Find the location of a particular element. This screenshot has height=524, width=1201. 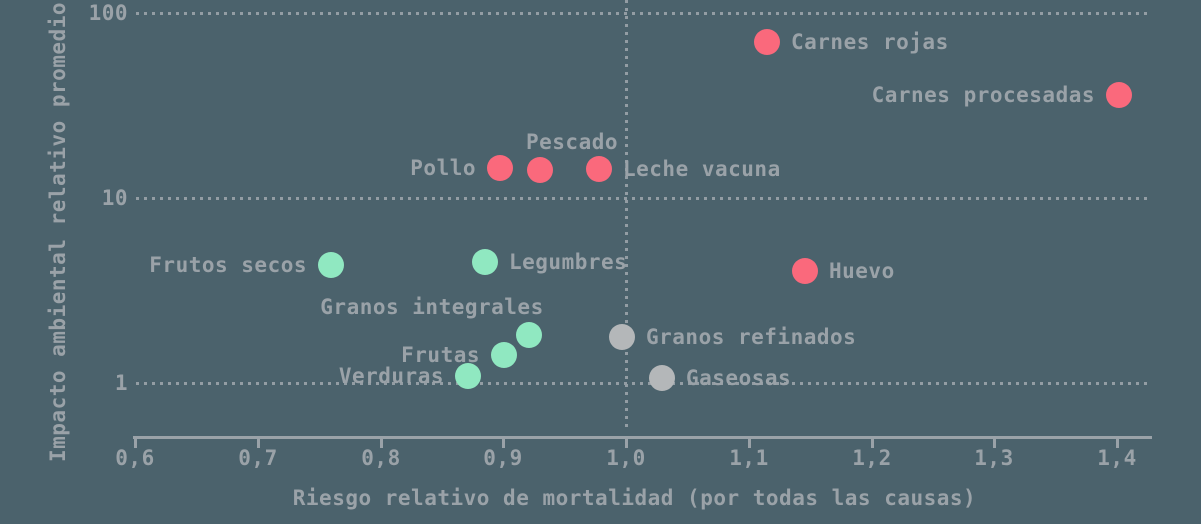

point-label-verduras: Verduras is located at coordinates (391, 376).